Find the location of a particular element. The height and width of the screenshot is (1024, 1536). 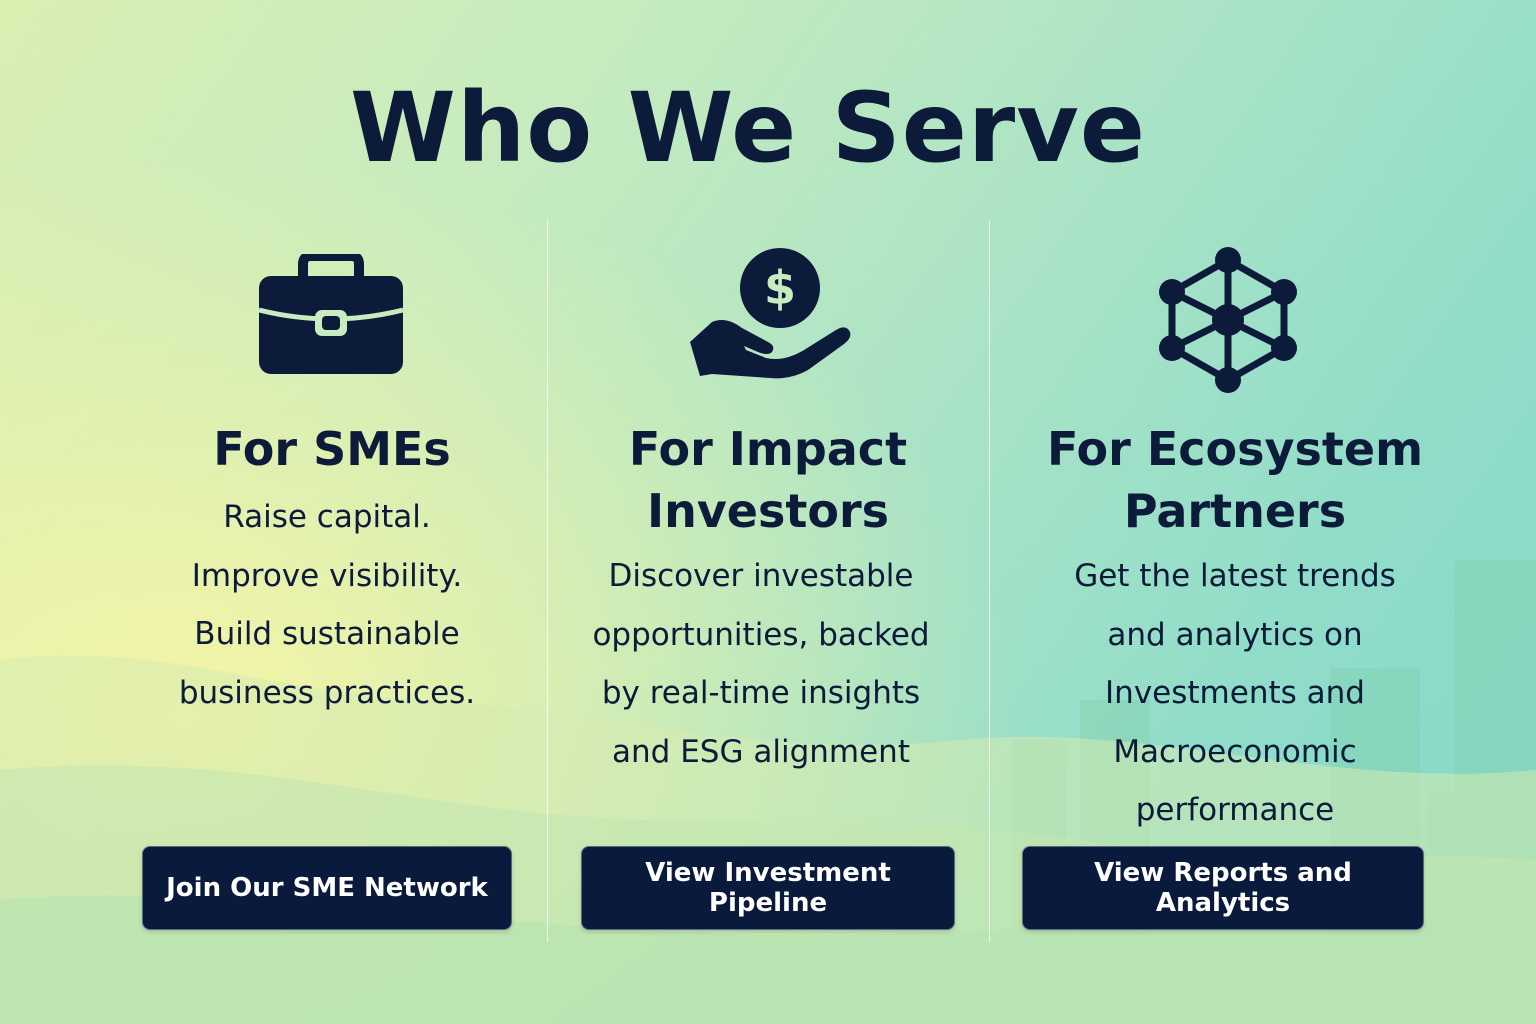

briefcase-icon is located at coordinates (331, 314).